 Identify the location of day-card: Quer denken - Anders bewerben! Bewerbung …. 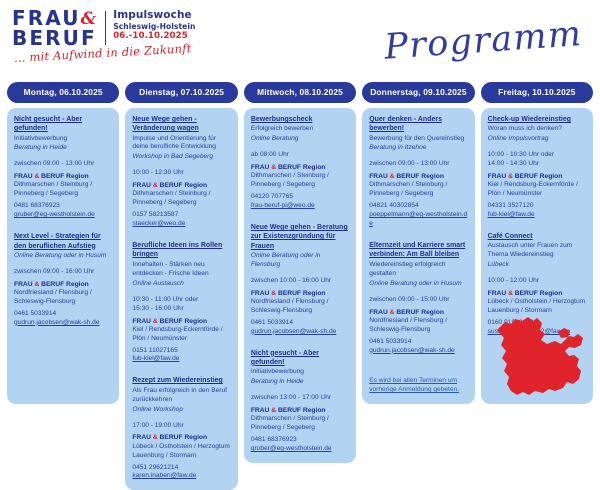
(418, 256).